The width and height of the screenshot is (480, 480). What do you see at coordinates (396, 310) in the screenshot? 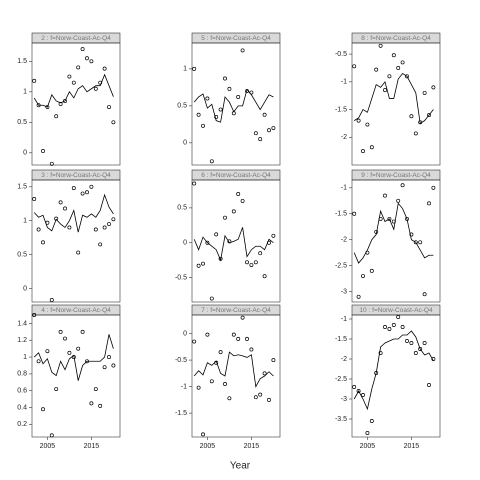
I see `panel-title: 10 : f=Norw-Coast-Ac-Q4` at bounding box center [396, 310].